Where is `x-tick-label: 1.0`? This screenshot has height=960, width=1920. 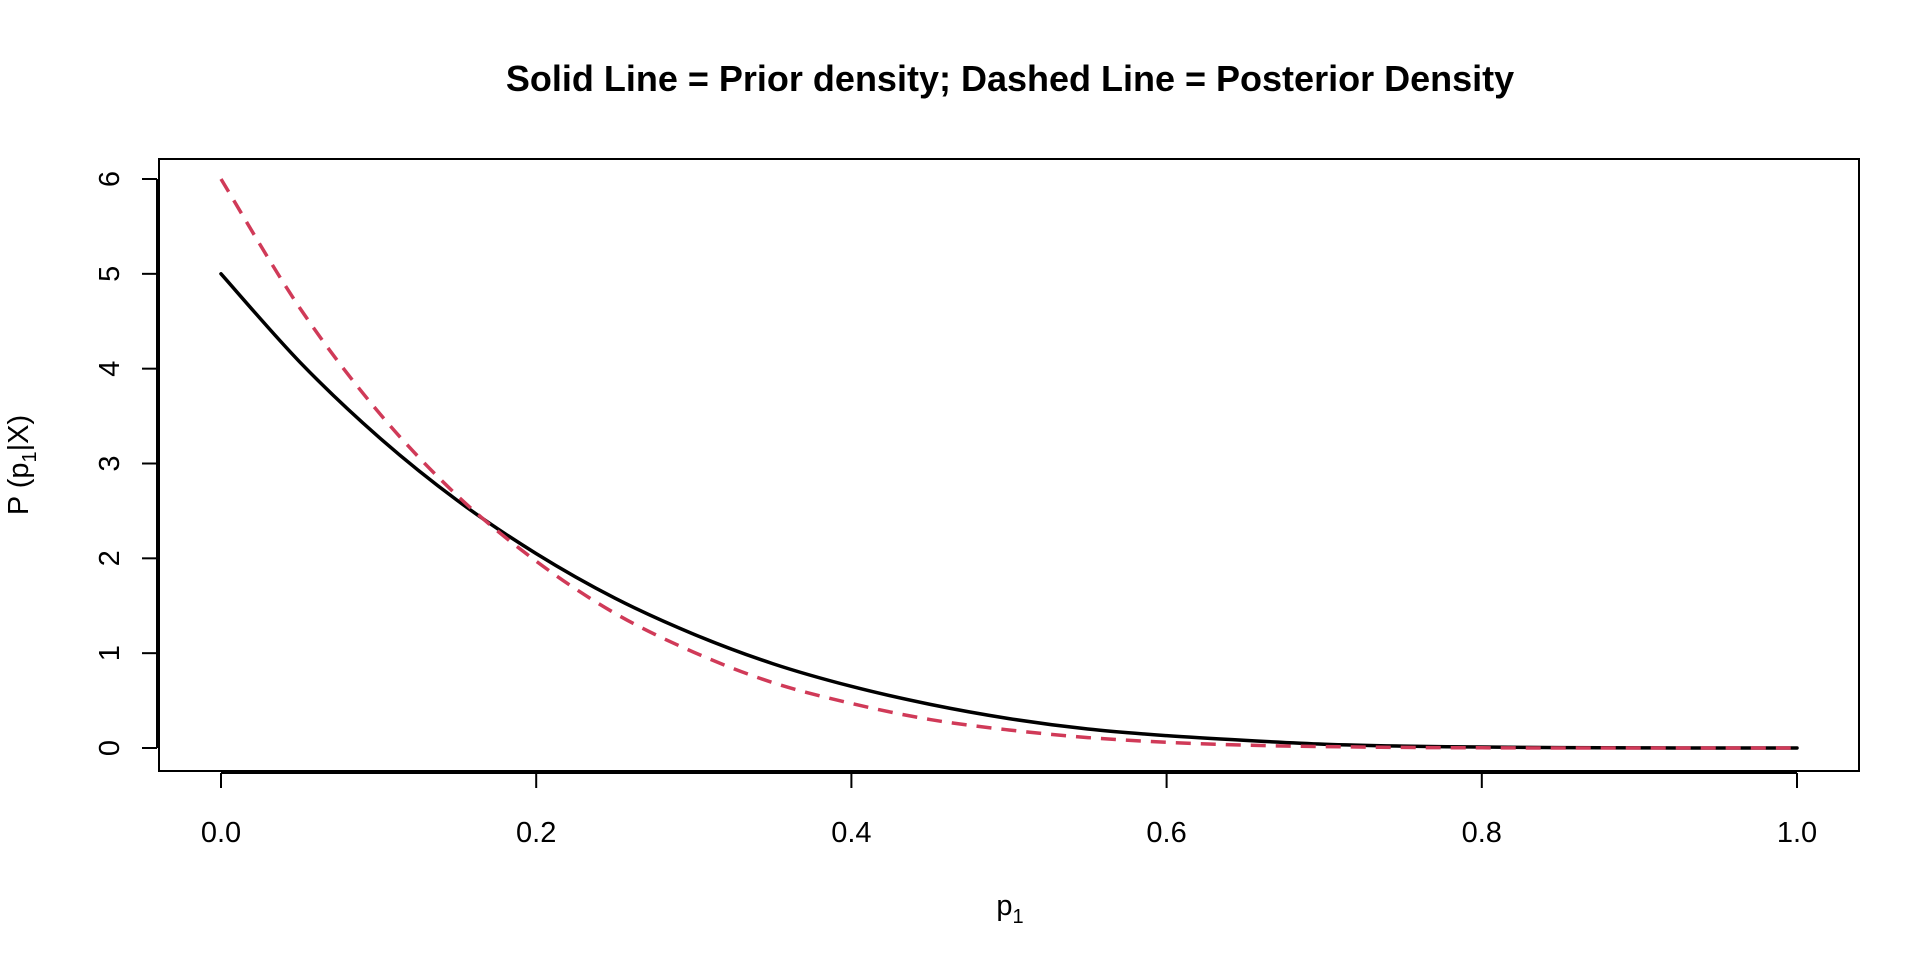 x-tick-label: 1.0 is located at coordinates (1797, 833).